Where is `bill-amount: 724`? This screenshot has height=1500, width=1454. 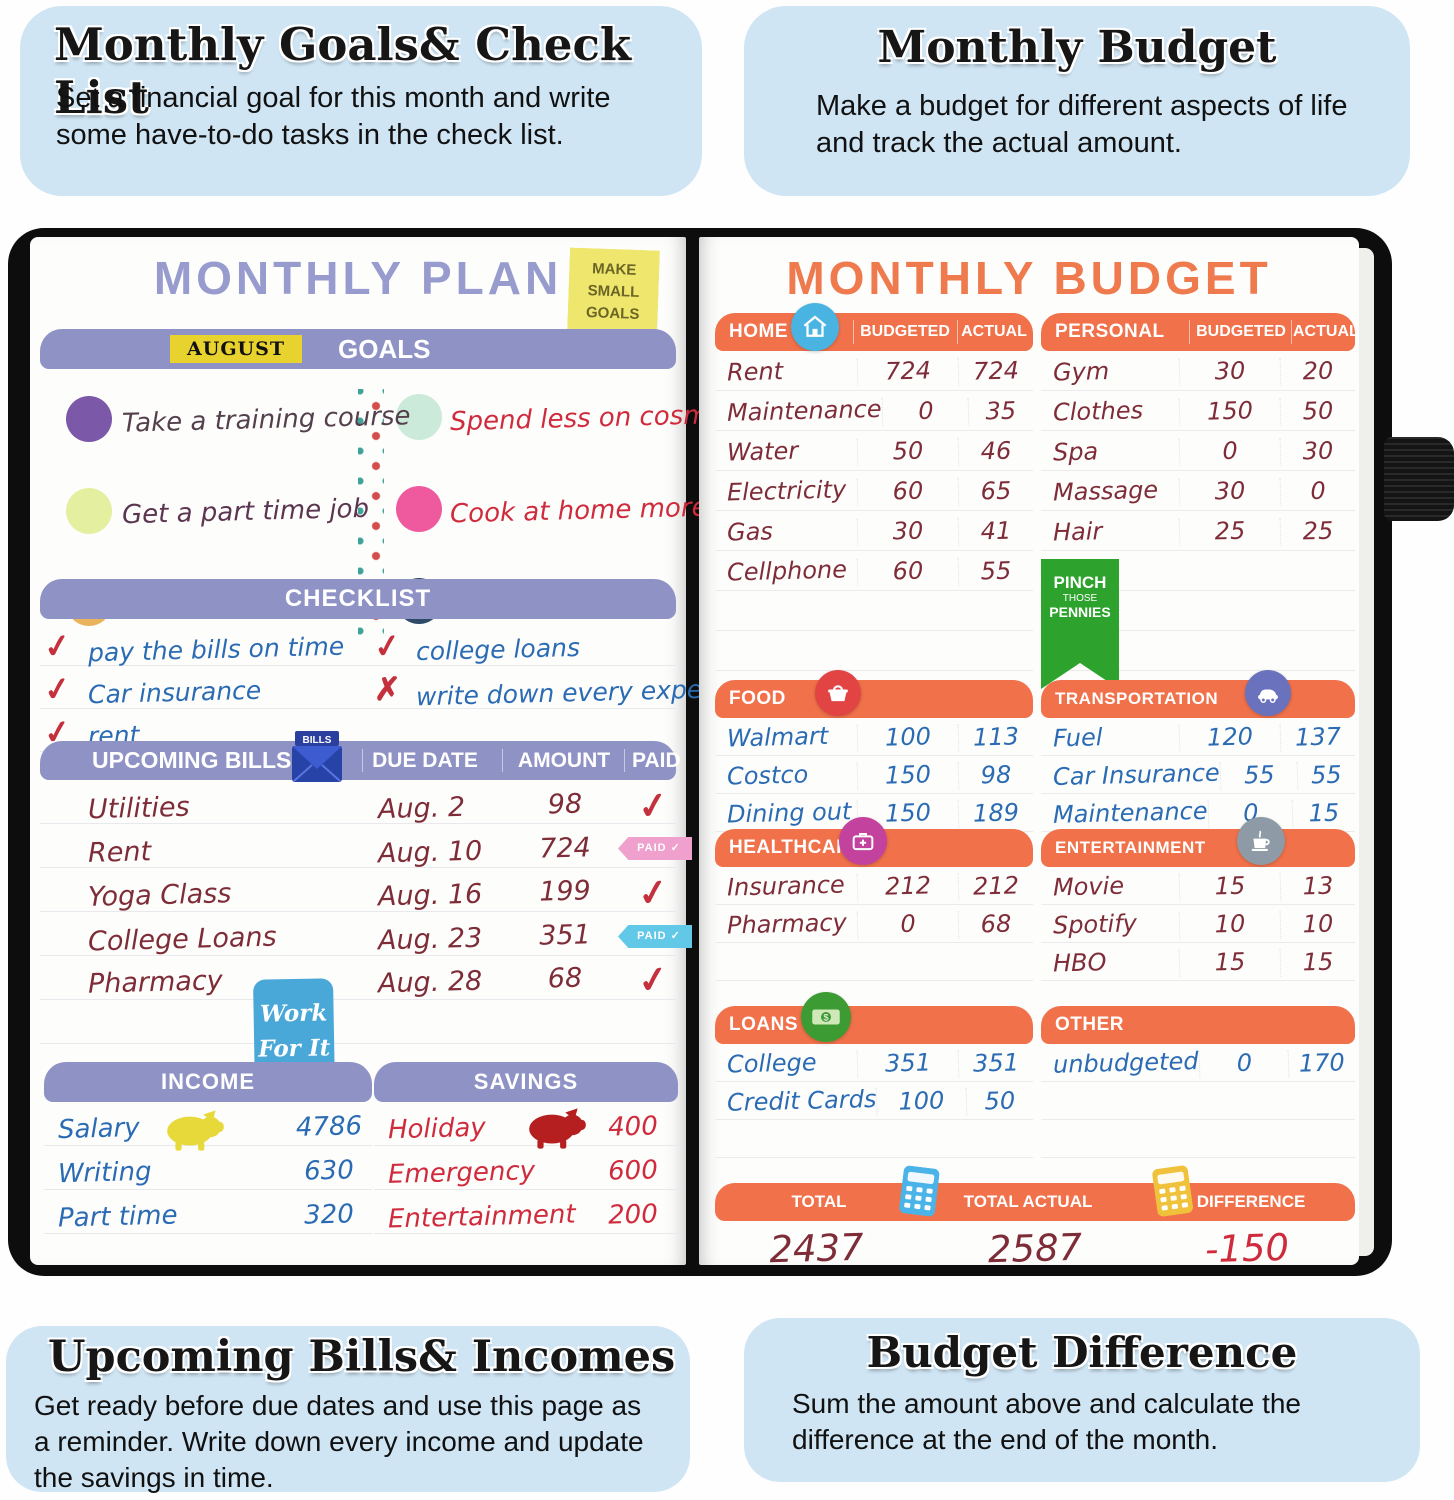
bill-amount: 724 is located at coordinates (565, 848).